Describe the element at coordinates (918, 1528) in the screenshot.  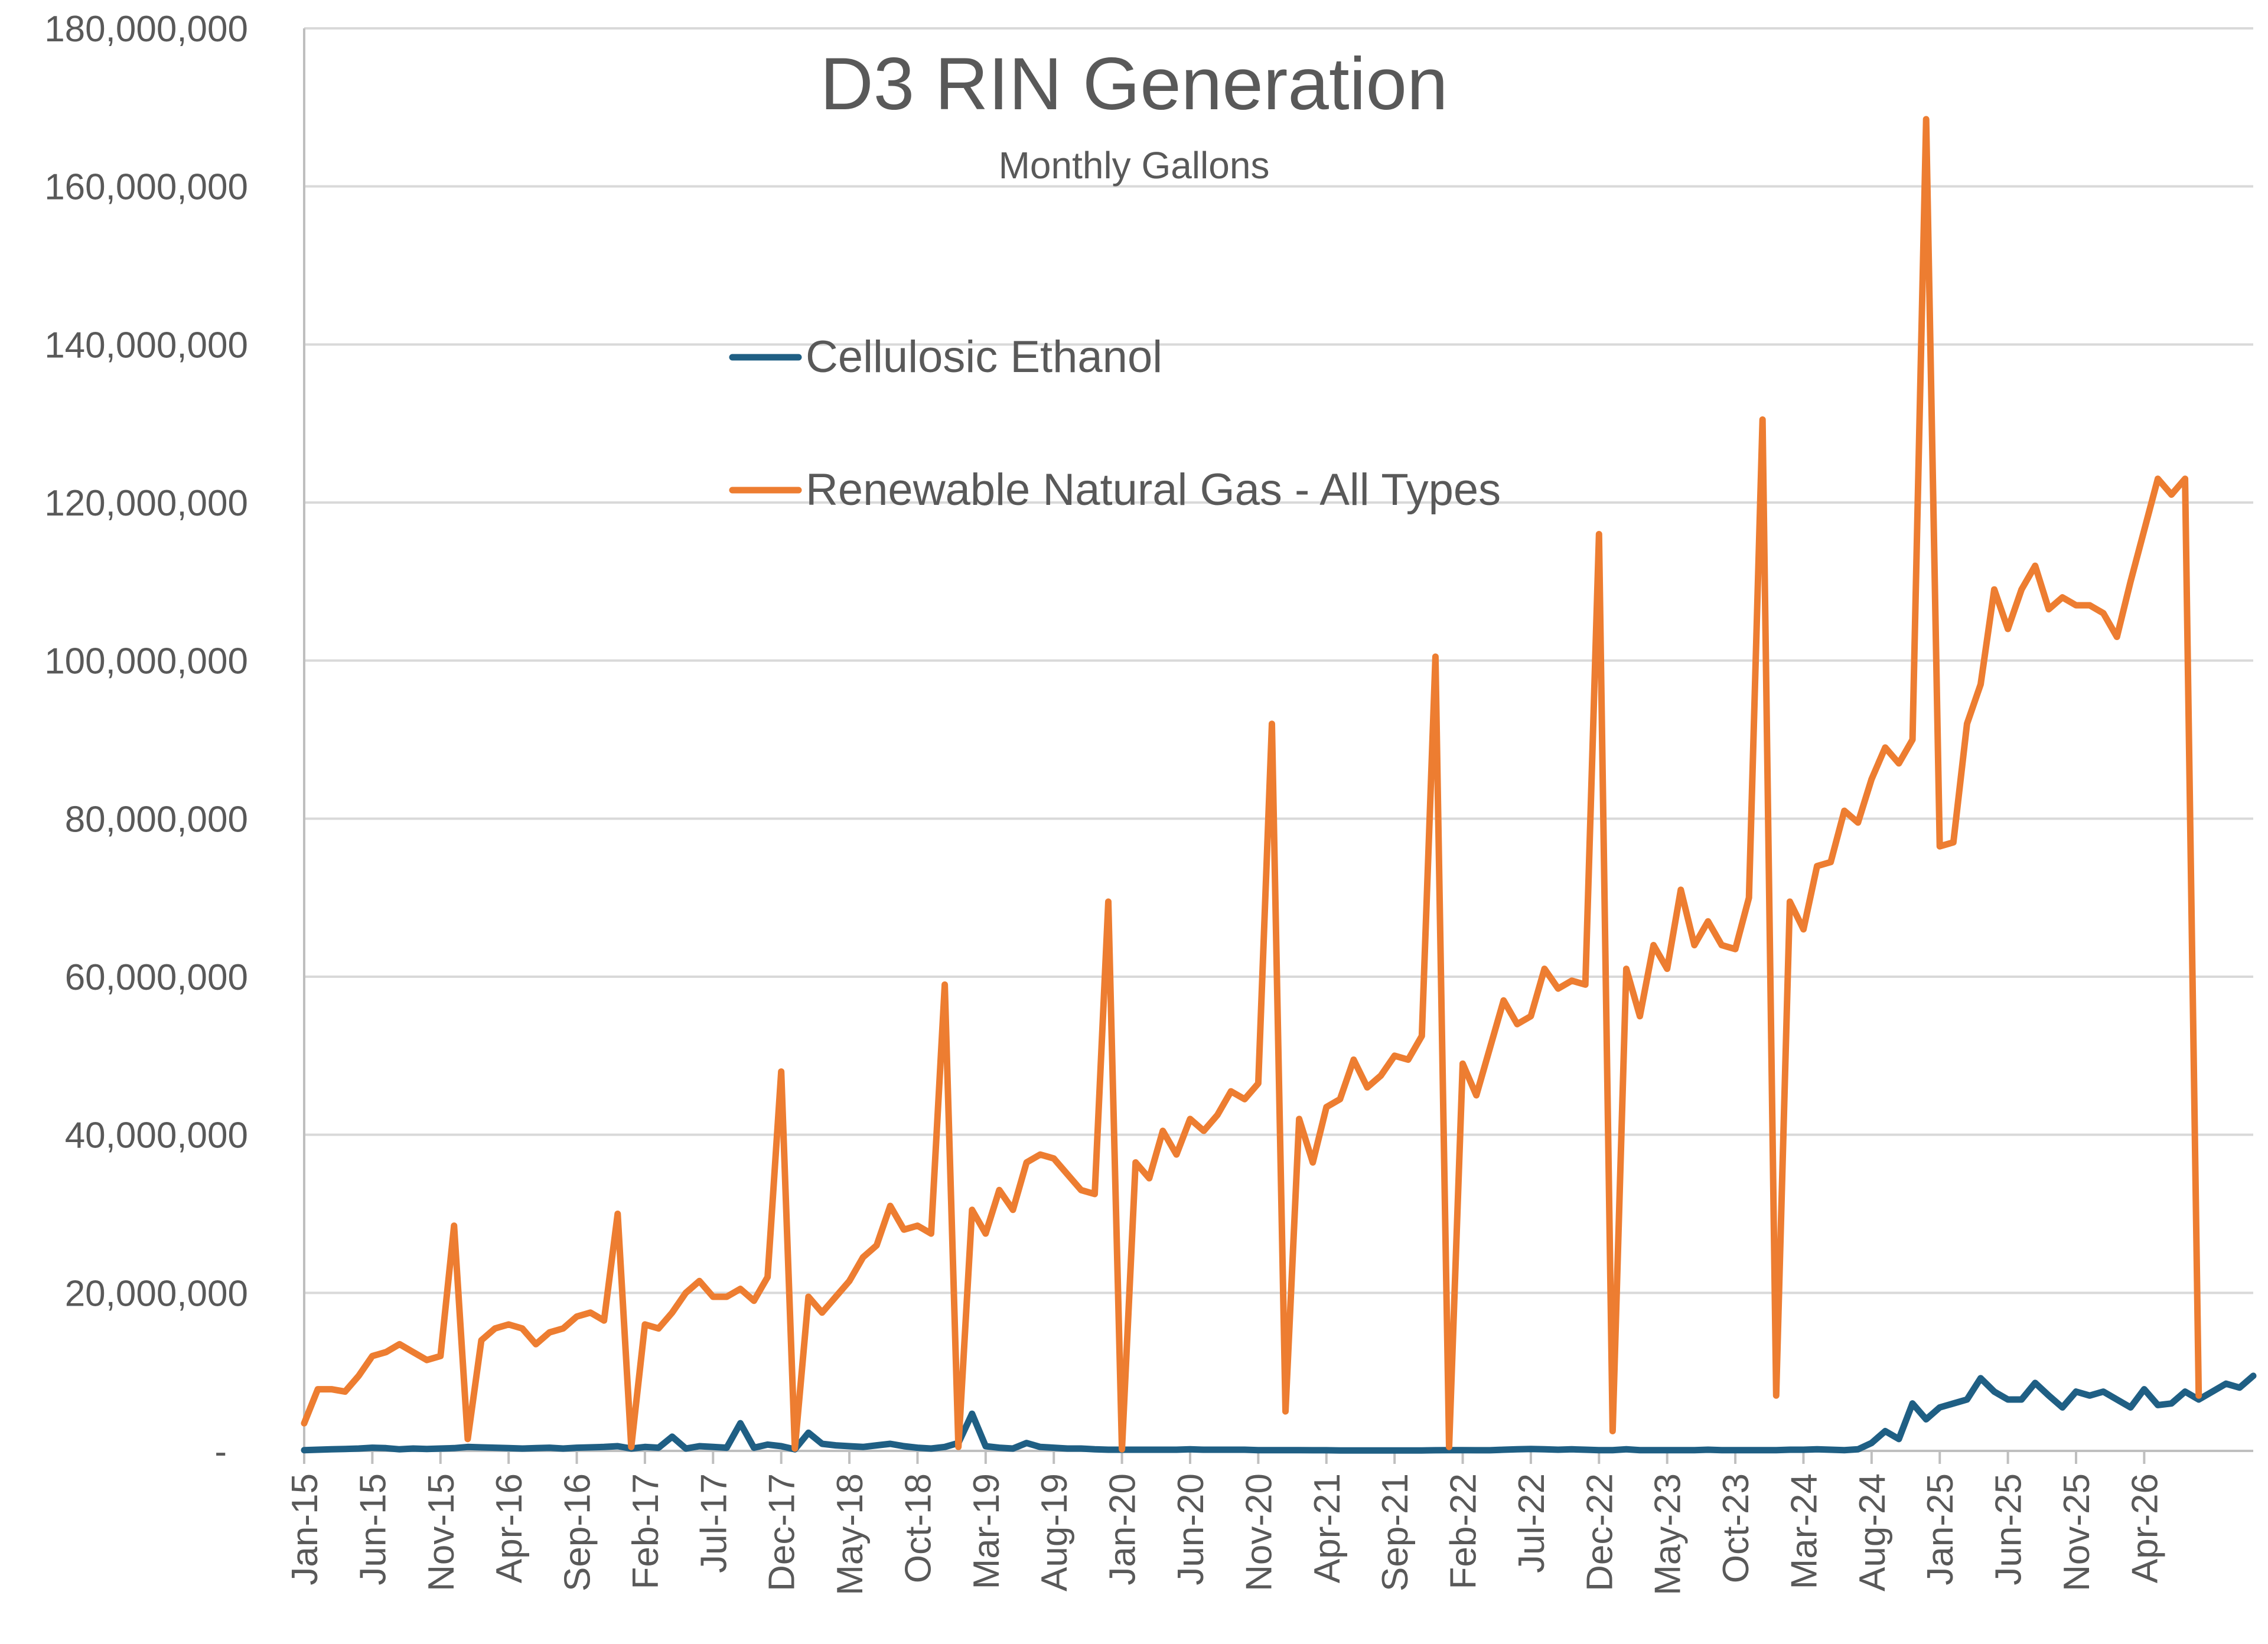
I see `x-tick-label: Oct-18` at that location.